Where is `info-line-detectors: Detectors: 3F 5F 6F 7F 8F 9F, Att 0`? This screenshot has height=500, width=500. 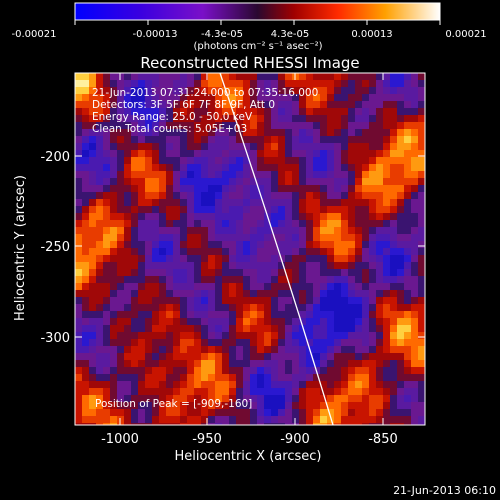 info-line-detectors: Detectors: 3F 5F 6F 7F 8F 9F, Att 0 is located at coordinates (183, 105).